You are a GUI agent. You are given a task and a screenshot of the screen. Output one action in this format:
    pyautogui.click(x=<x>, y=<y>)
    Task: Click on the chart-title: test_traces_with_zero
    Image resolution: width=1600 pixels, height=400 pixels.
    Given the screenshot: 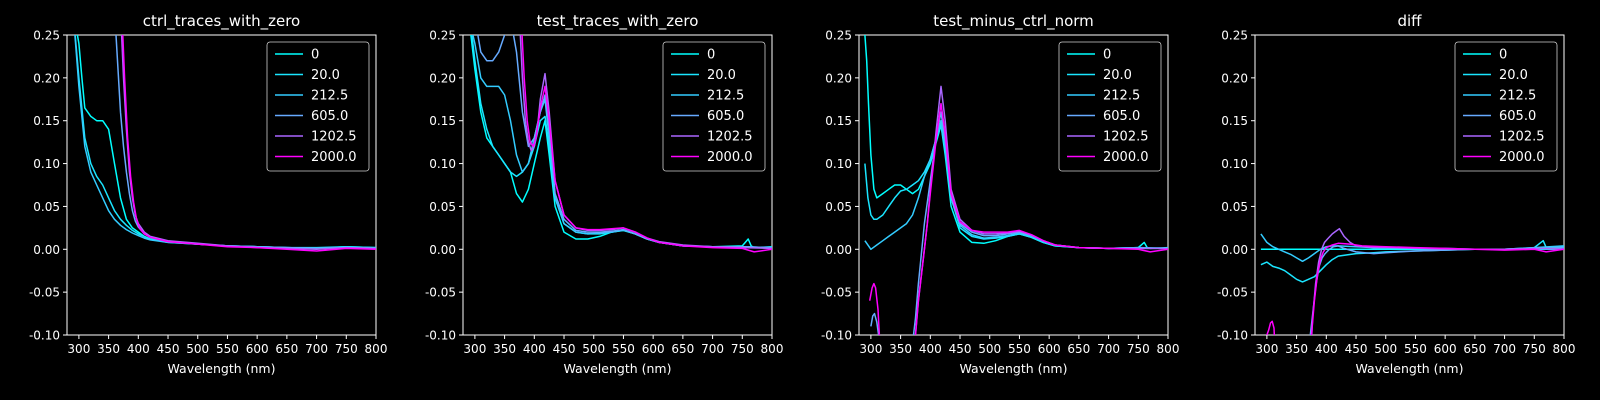 What is the action you would take?
    pyautogui.click(x=618, y=21)
    